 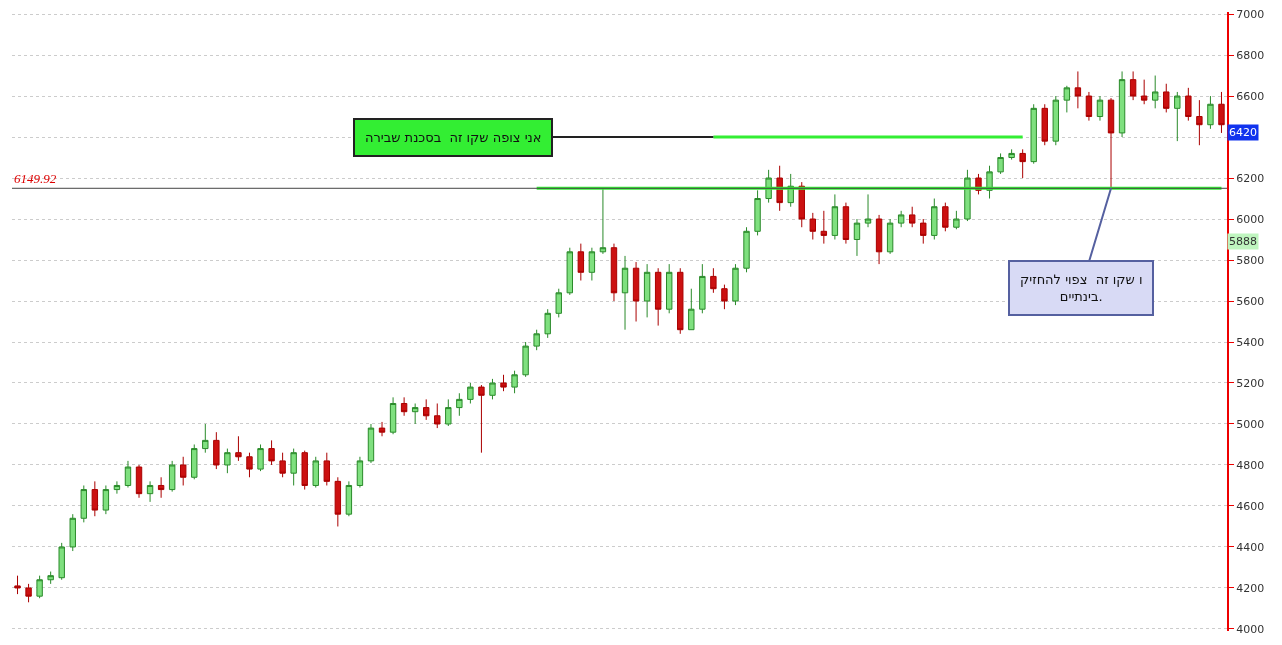 I want to click on y-tick-label: 5600, so click(x=1250, y=301).